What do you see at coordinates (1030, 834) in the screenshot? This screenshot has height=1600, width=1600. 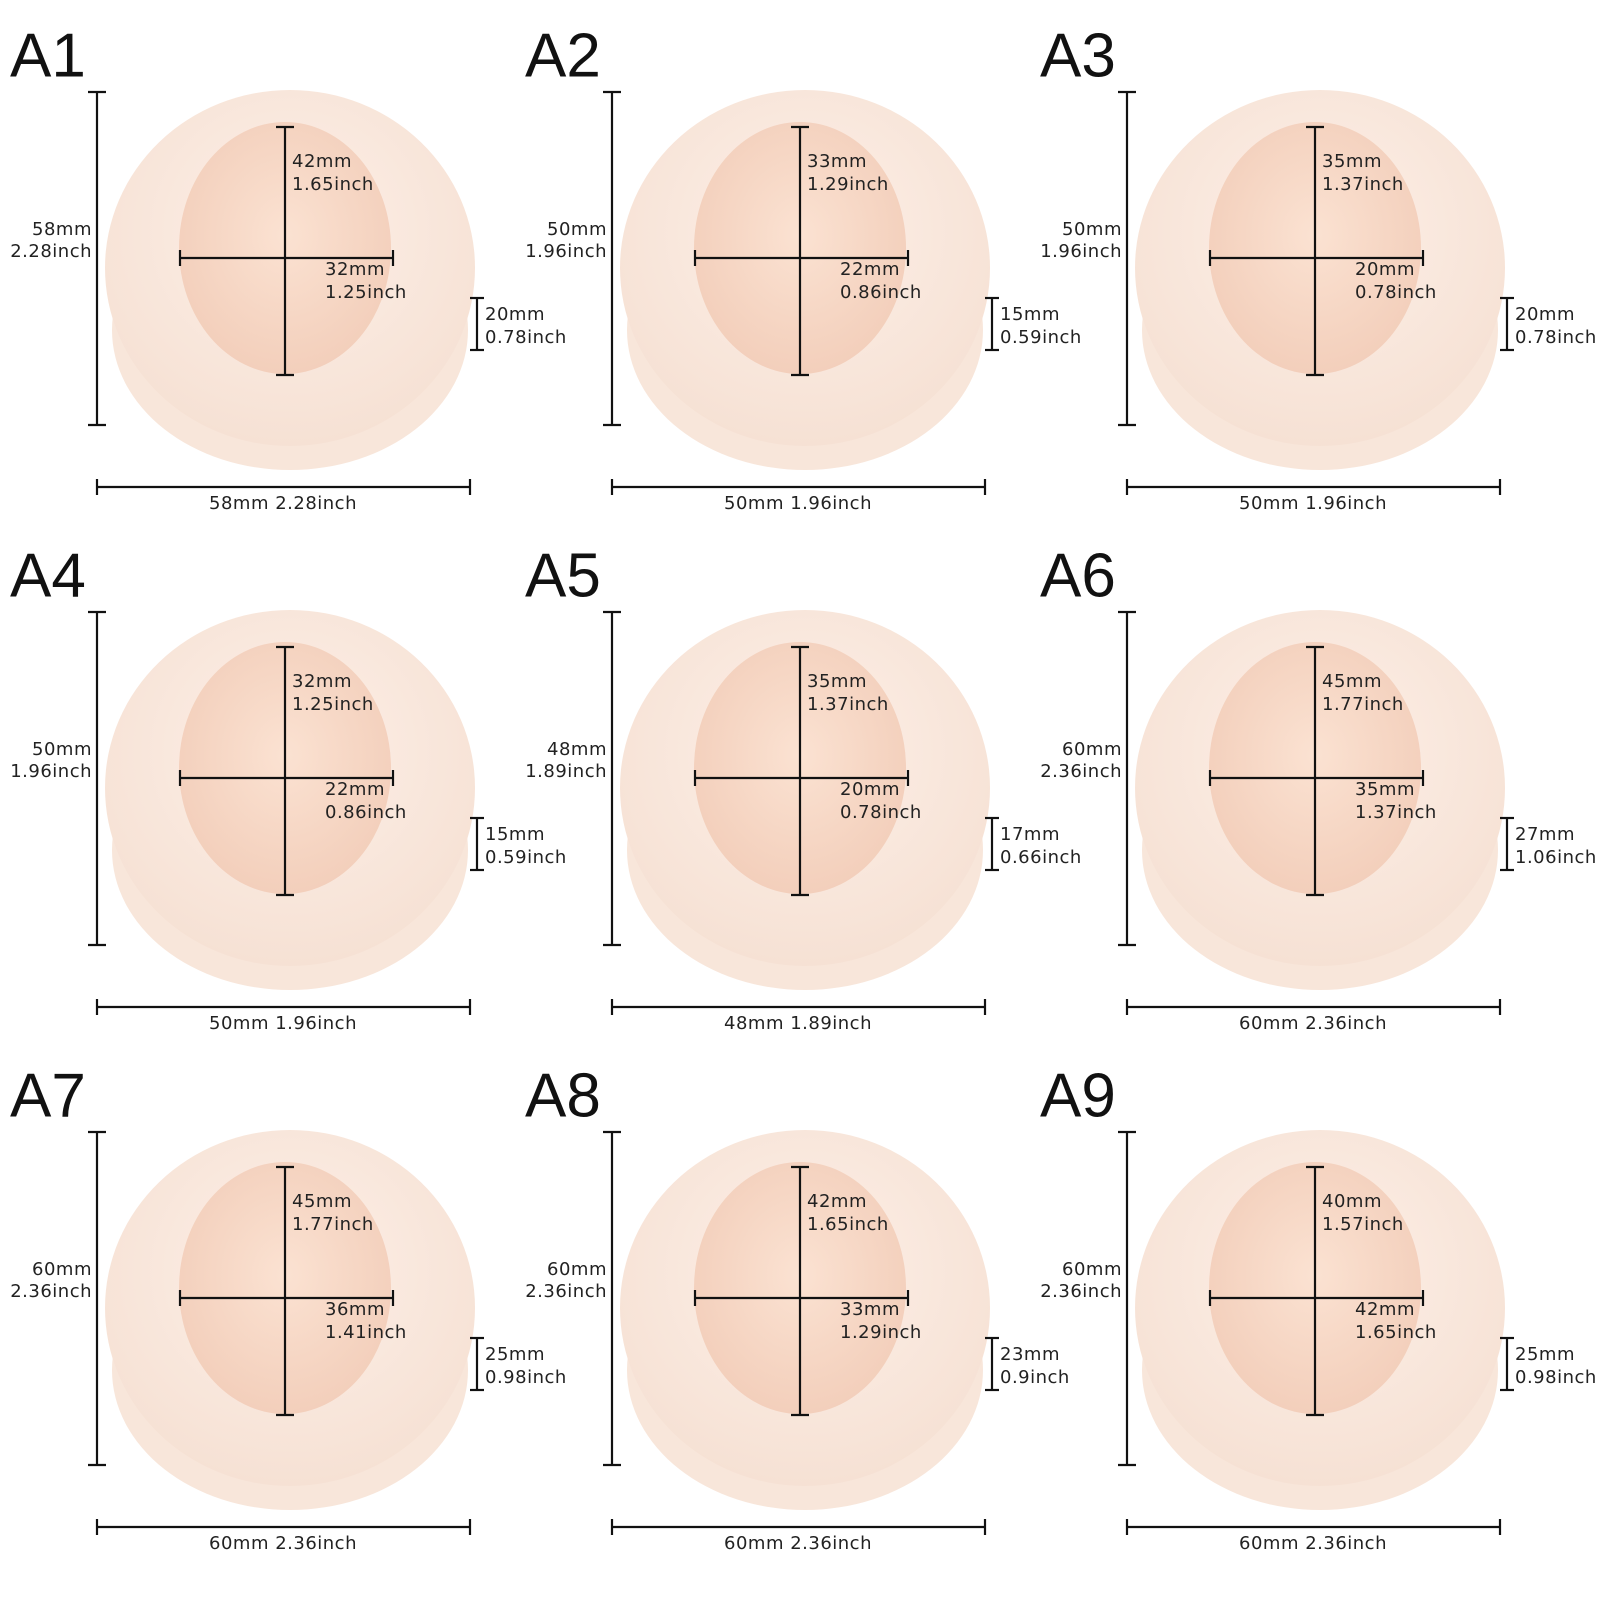 I see `depth-mm: 17mm` at bounding box center [1030, 834].